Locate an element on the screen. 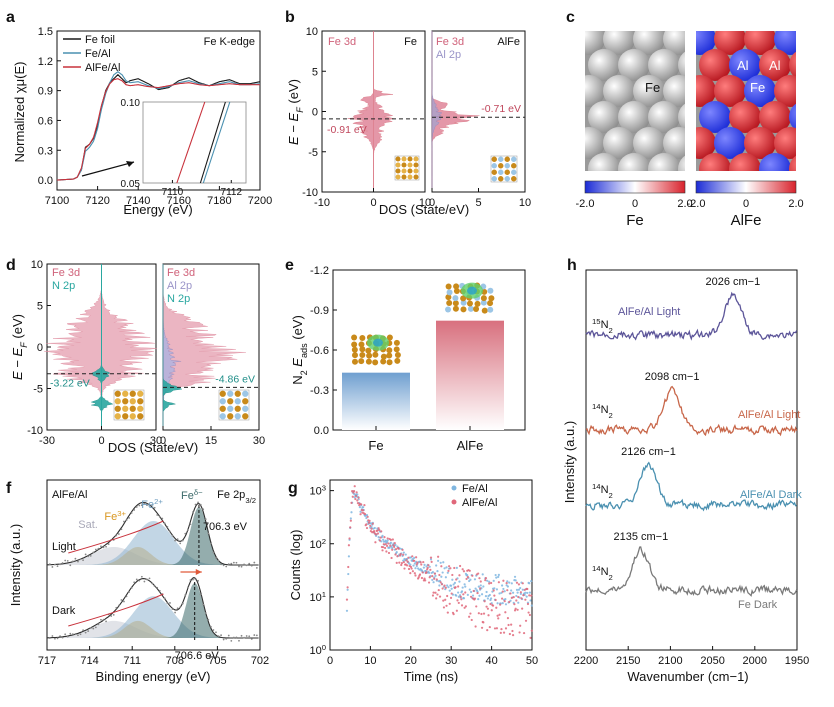  legend-fe3d: Fe 3d is located at coordinates (342, 42).